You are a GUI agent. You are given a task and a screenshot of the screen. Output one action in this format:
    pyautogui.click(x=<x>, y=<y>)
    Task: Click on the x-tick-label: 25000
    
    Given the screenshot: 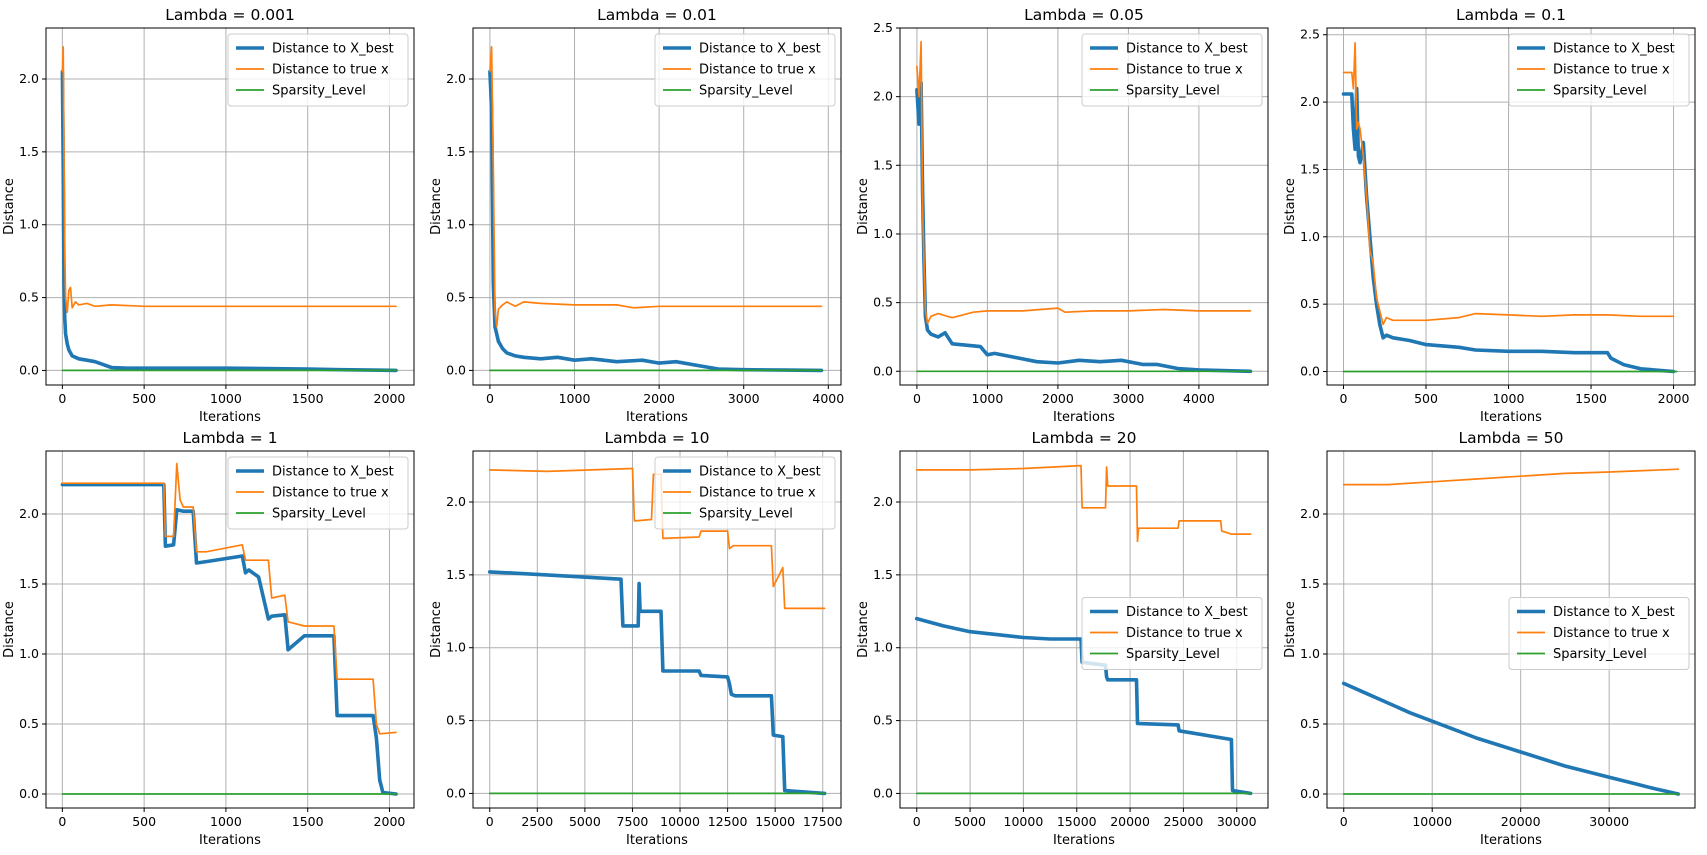 What is the action you would take?
    pyautogui.click(x=1184, y=821)
    